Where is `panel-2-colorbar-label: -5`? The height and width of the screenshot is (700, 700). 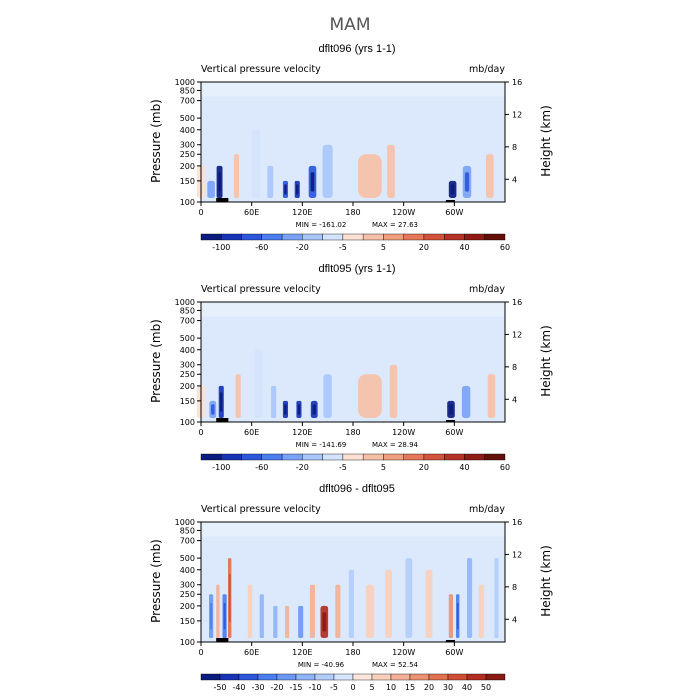 panel-2-colorbar-label: -5 is located at coordinates (343, 467).